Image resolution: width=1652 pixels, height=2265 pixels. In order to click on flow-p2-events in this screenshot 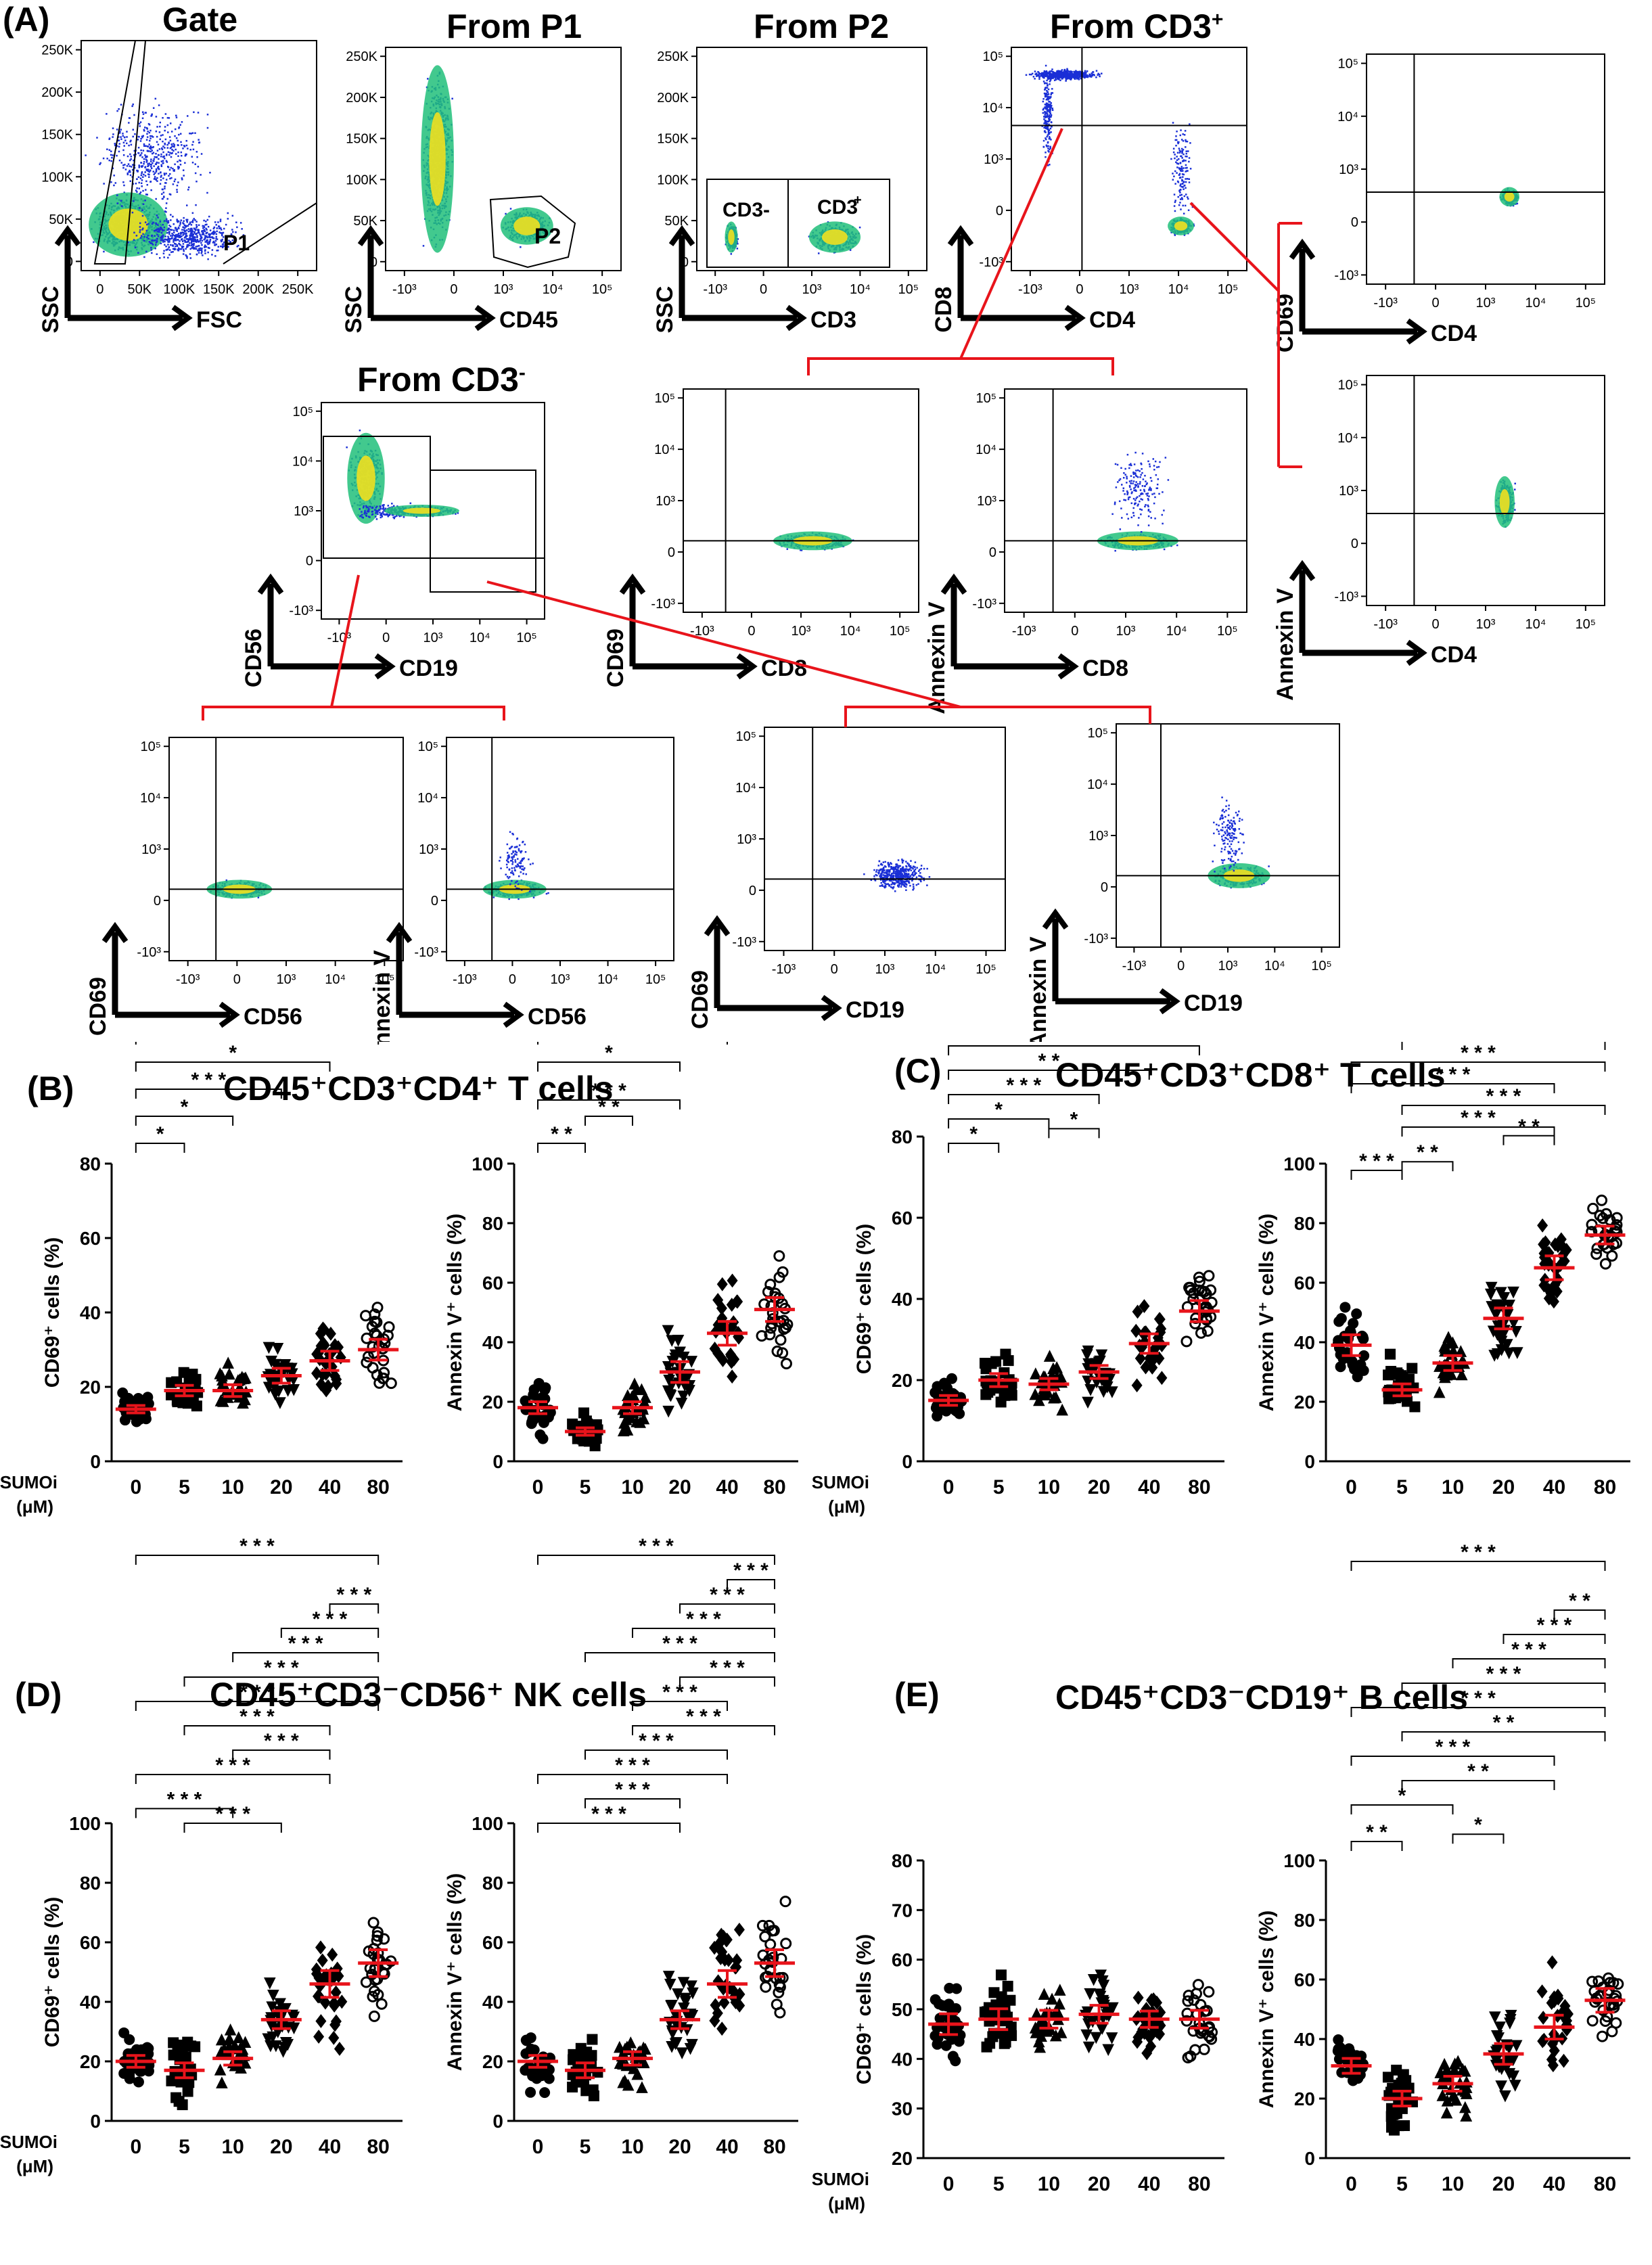, I will do `click(793, 238)`.